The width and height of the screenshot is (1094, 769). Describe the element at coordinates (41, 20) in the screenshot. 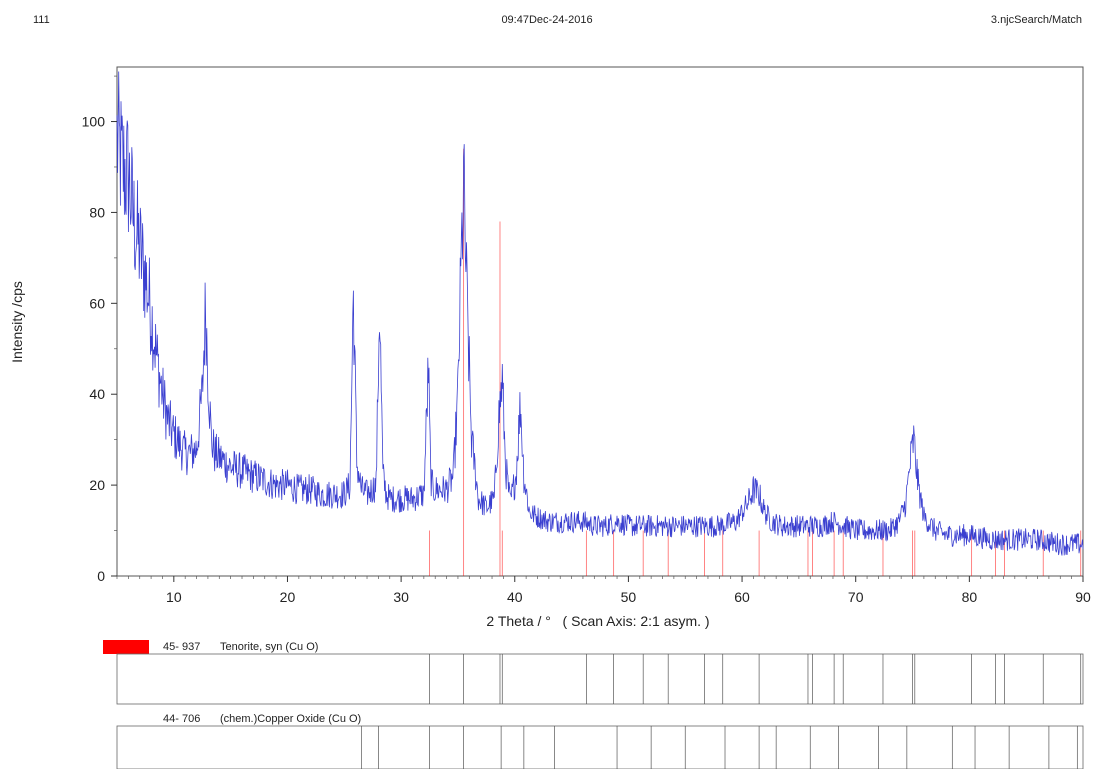

I see `report-number: 111` at that location.